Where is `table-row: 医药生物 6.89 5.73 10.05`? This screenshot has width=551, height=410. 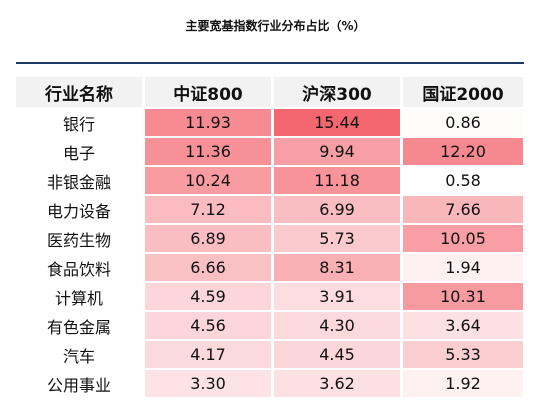 table-row: 医药生物 6.89 5.73 10.05 is located at coordinates (271, 239).